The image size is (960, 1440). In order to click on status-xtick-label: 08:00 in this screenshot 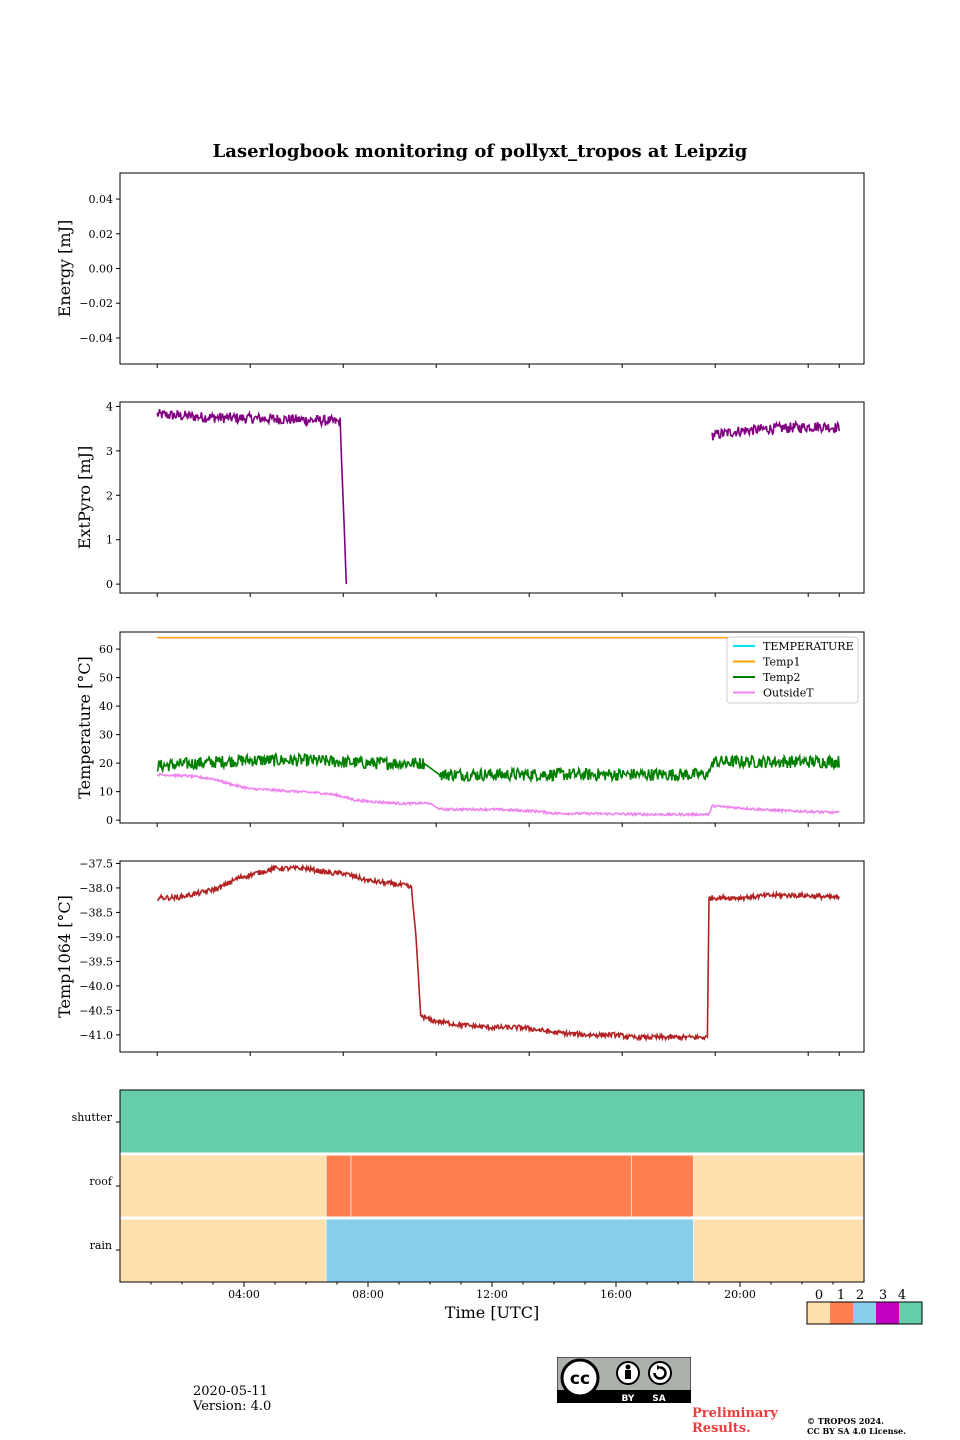, I will do `click(368, 1294)`.